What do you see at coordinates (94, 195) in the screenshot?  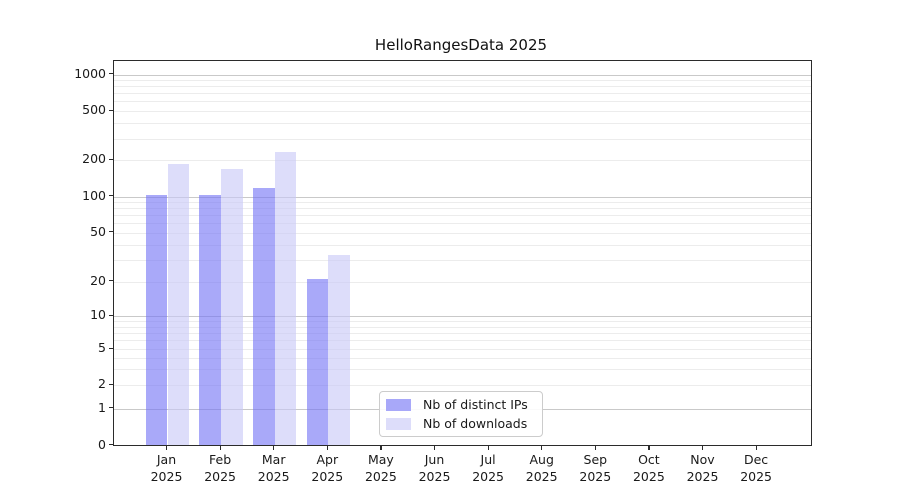 I see `y-tick-label: 100` at bounding box center [94, 195].